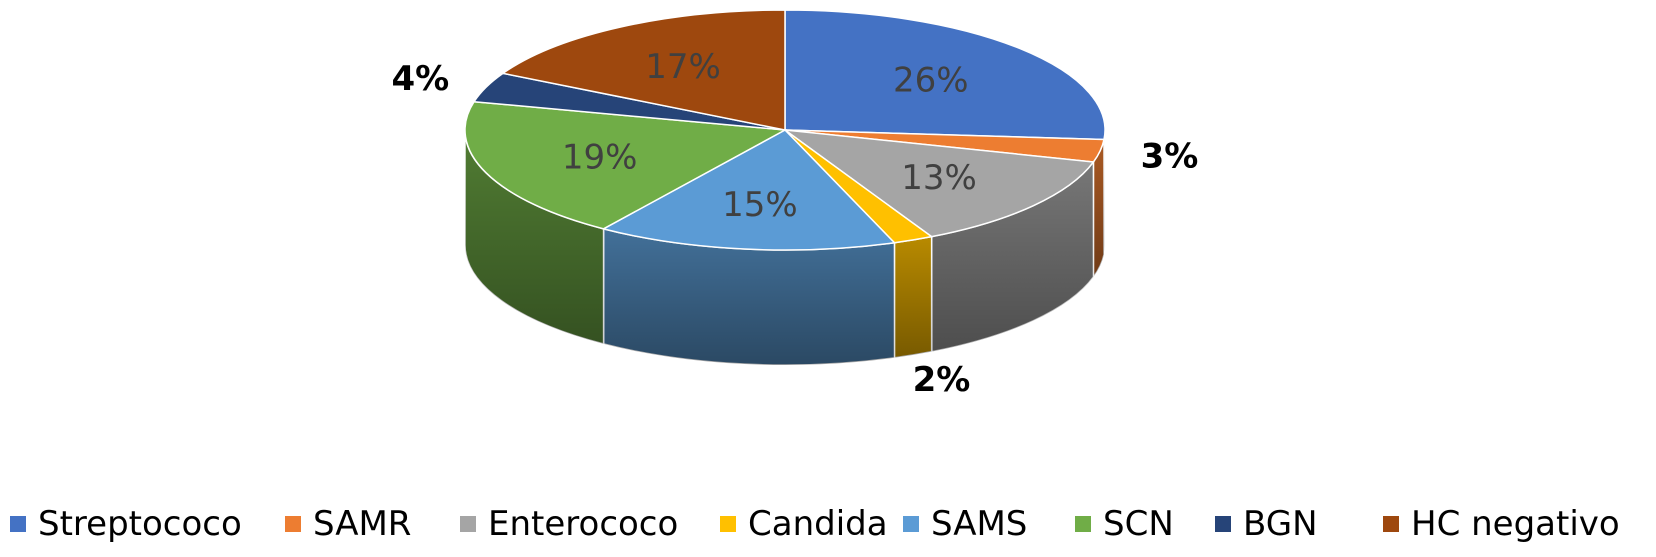  I want to click on slice-enterococo, so click(938, 183).